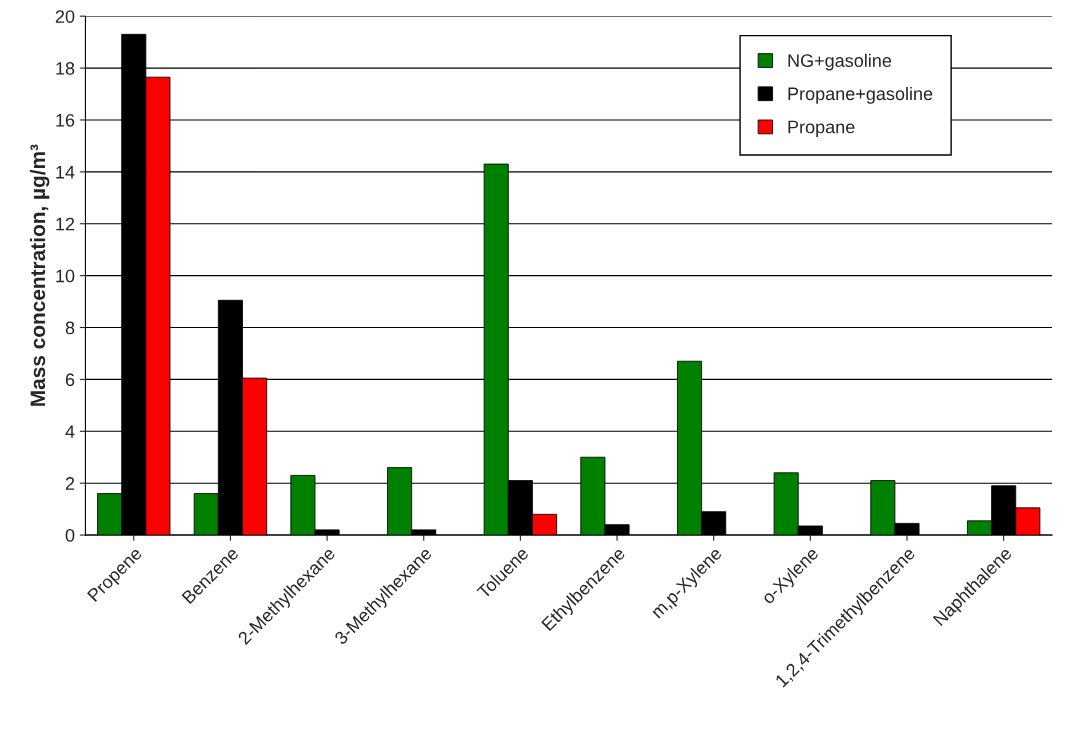  What do you see at coordinates (65, 172) in the screenshot?
I see `y-tick-label: 14` at bounding box center [65, 172].